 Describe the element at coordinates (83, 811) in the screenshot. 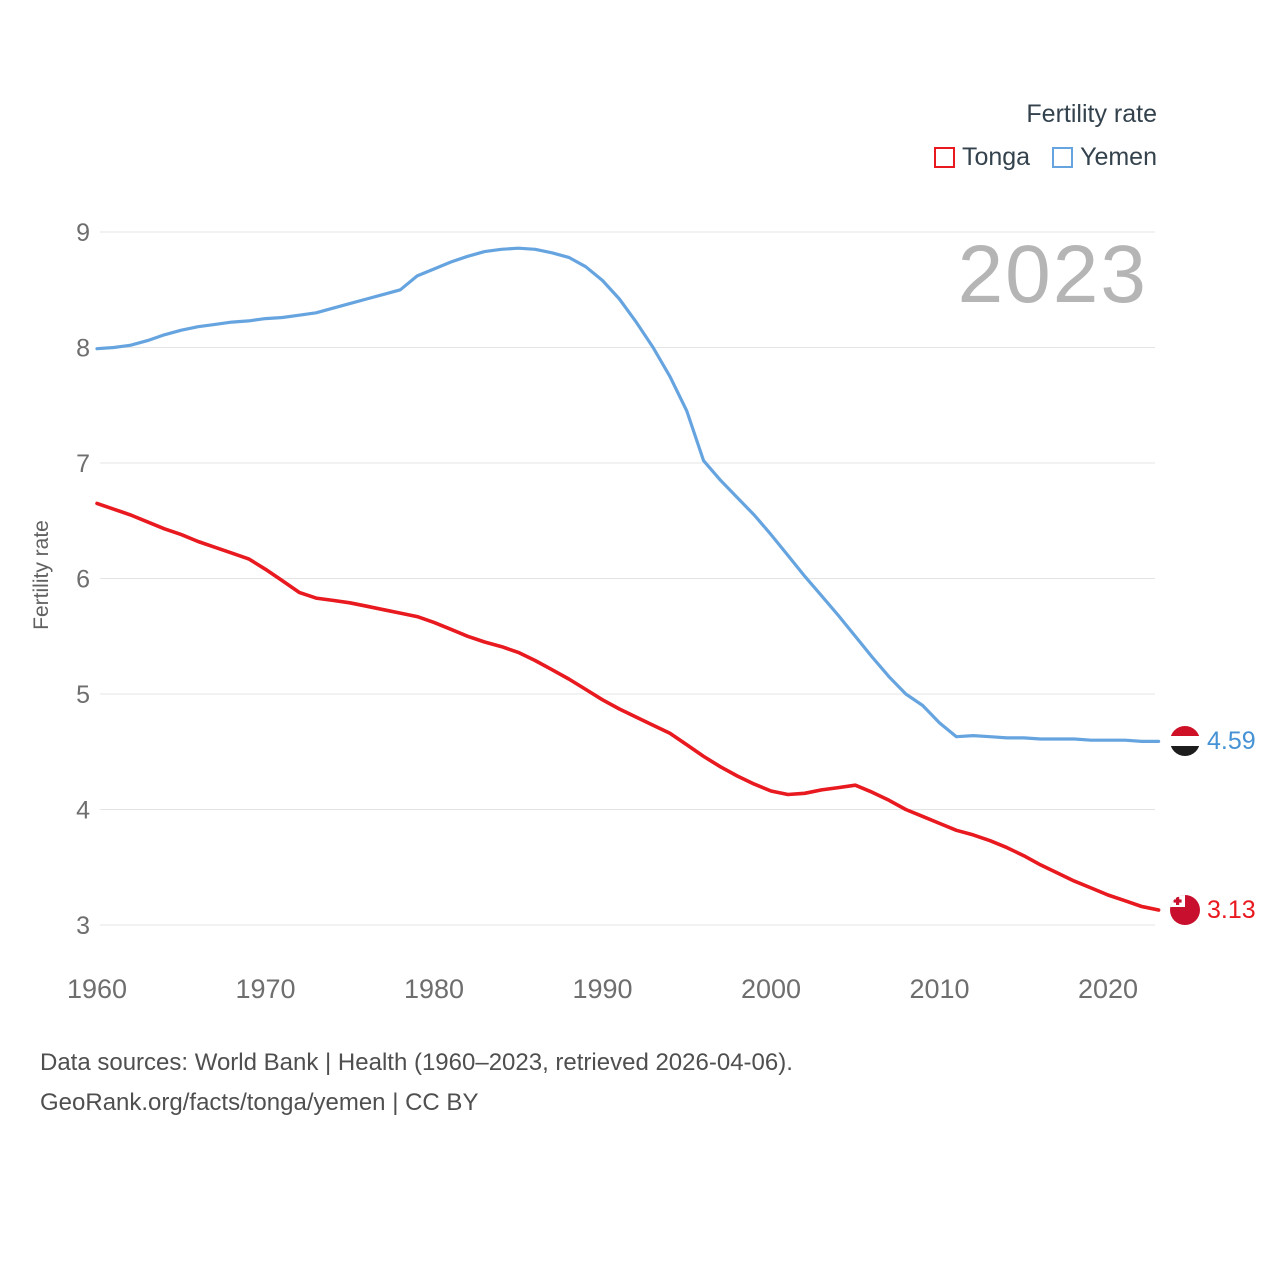

I see `y-tick-4: 4` at that location.